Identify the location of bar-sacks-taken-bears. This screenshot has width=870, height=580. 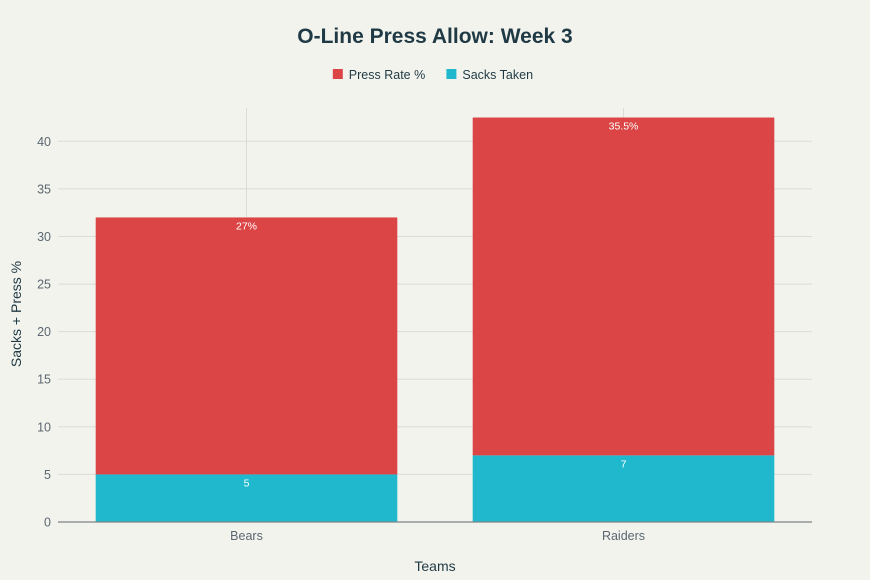
(246, 498).